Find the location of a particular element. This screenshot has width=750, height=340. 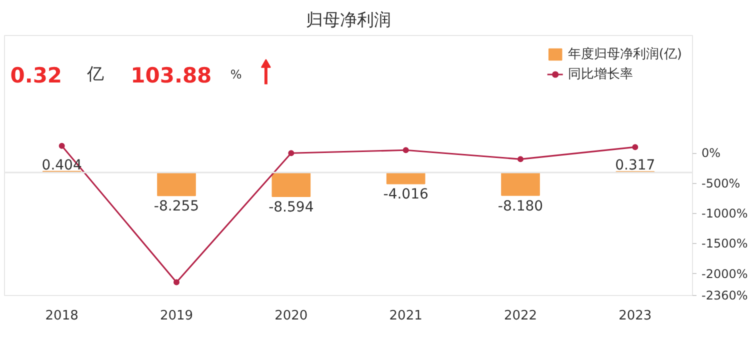

y2-tick-label: -2000% is located at coordinates (725, 273).